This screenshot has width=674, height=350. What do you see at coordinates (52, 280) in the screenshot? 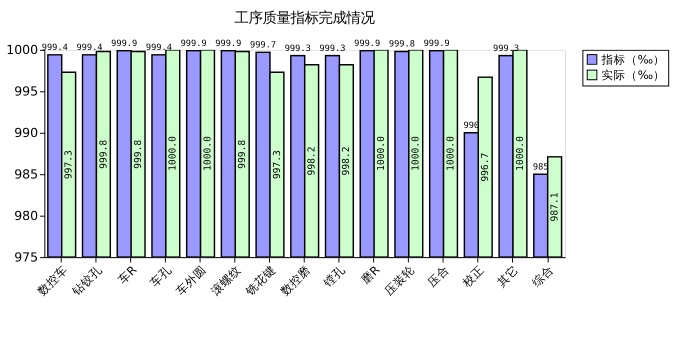
I see `x-tick-label: 数控车` at bounding box center [52, 280].